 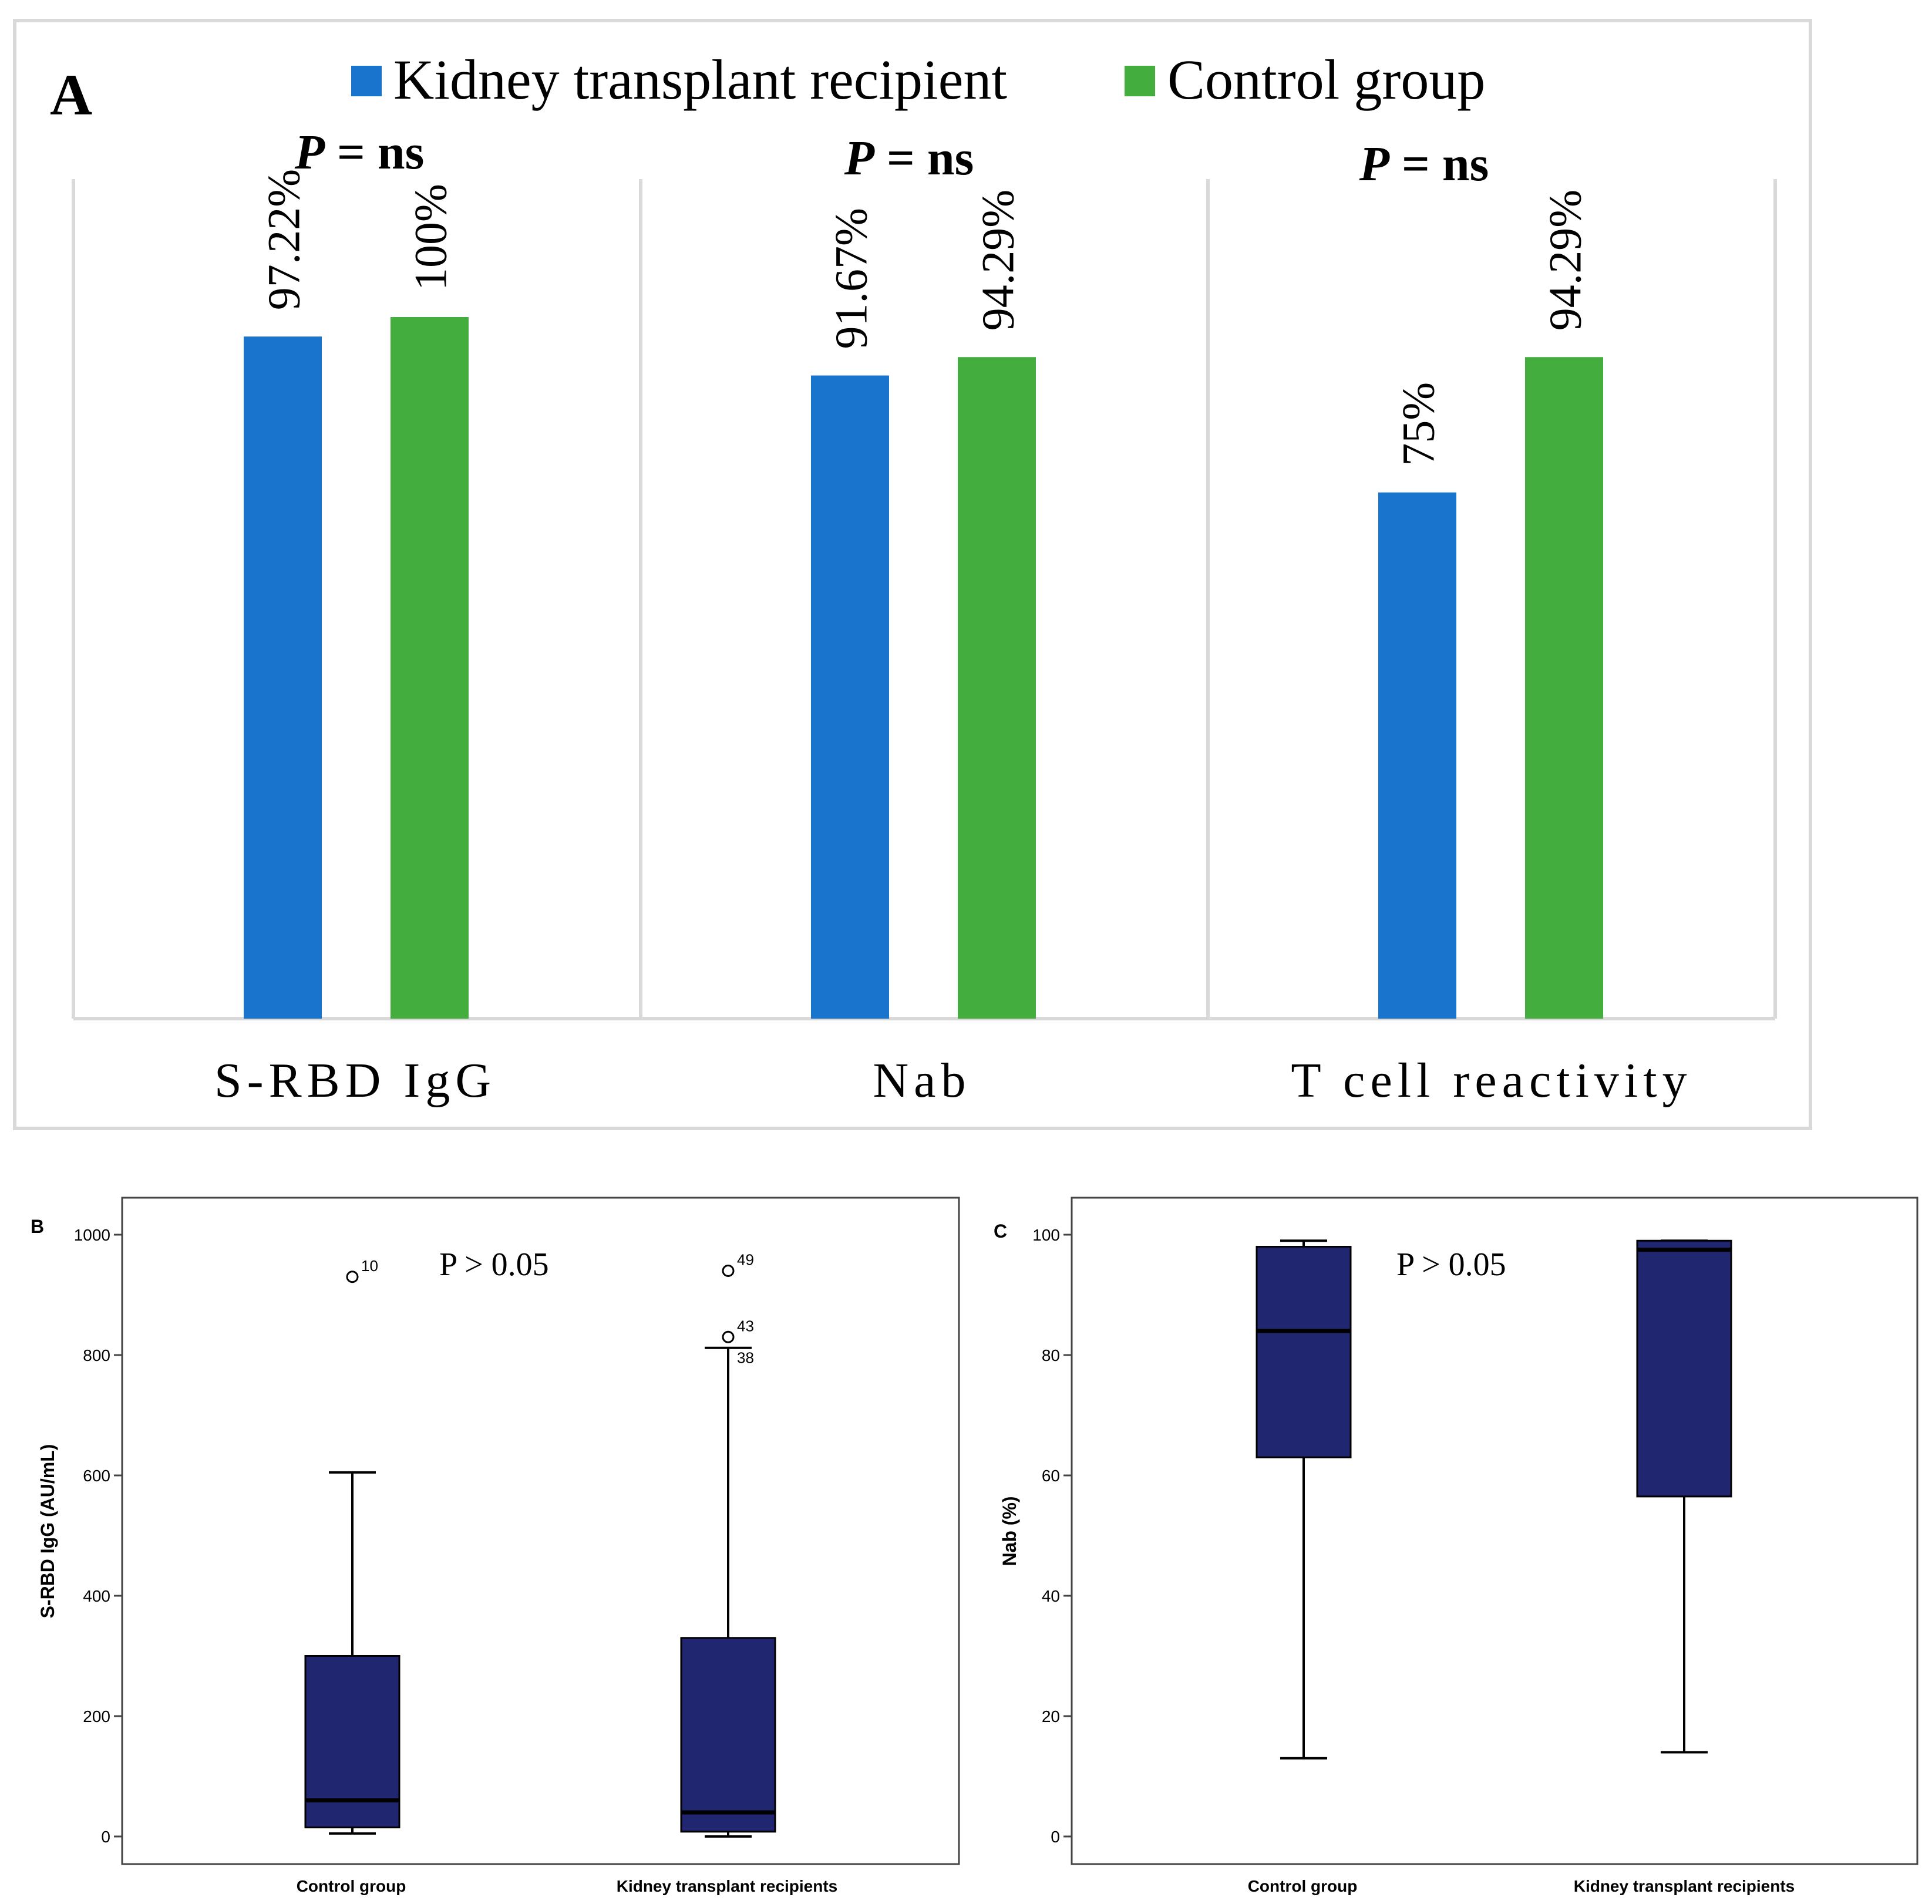 I want to click on panel-b-xlabel-control: Control group, so click(x=351, y=1886).